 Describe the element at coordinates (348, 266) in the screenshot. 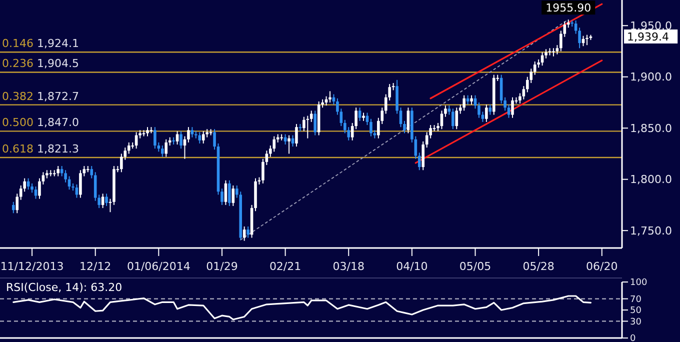

I see `x-tick-label: 03/18` at that location.